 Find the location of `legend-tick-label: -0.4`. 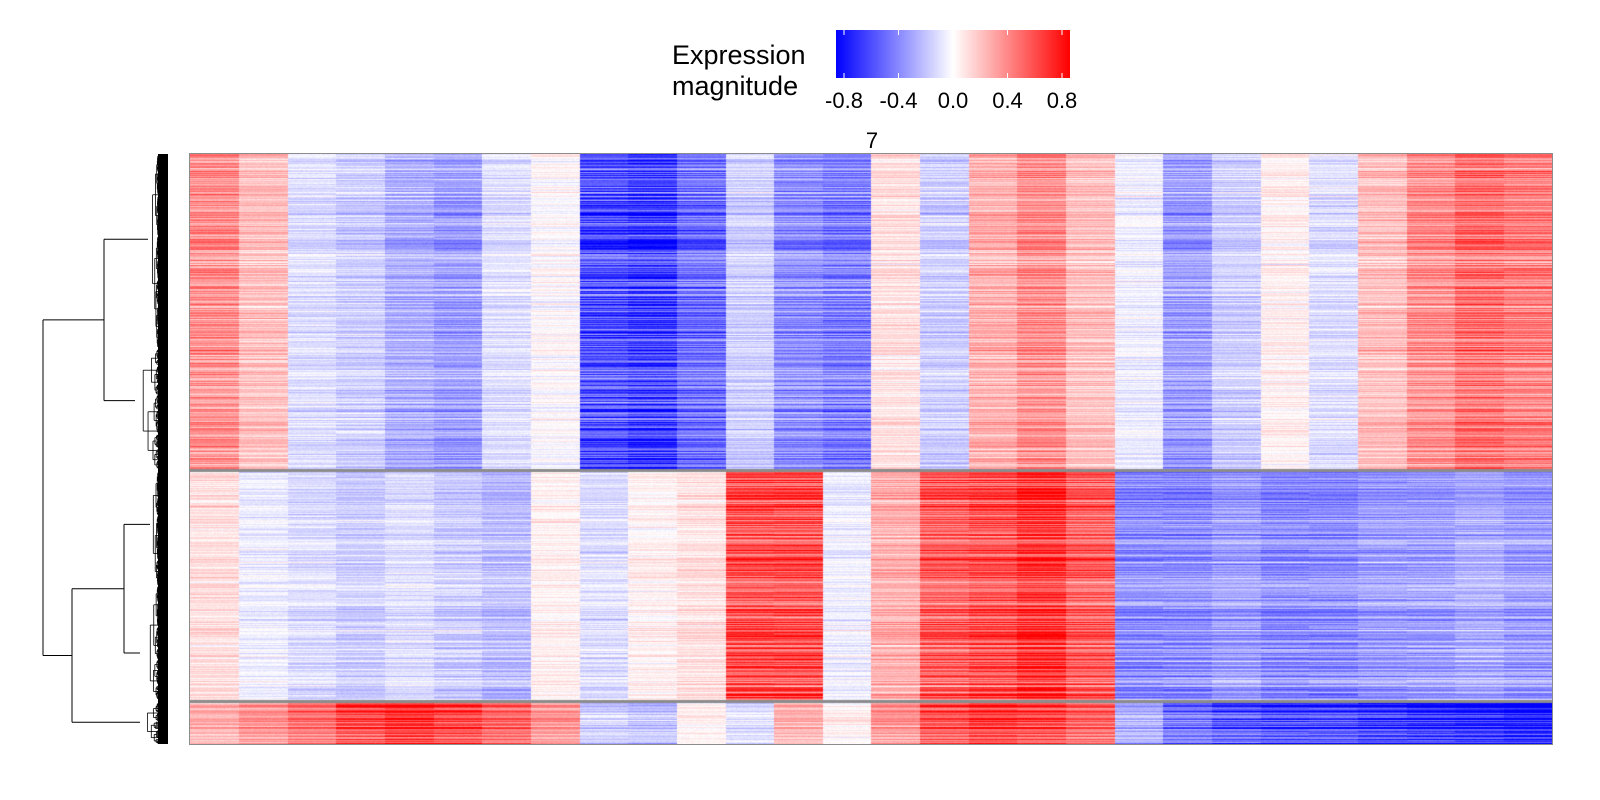

legend-tick-label: -0.4 is located at coordinates (898, 100).